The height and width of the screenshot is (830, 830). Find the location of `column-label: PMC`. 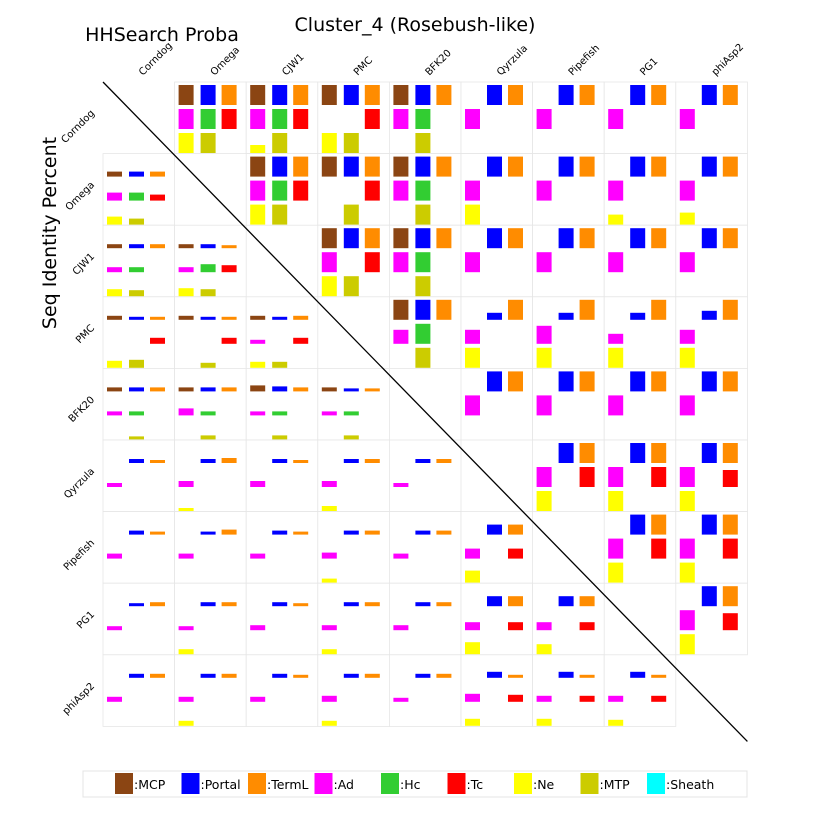

column-label: PMC is located at coordinates (363, 66).